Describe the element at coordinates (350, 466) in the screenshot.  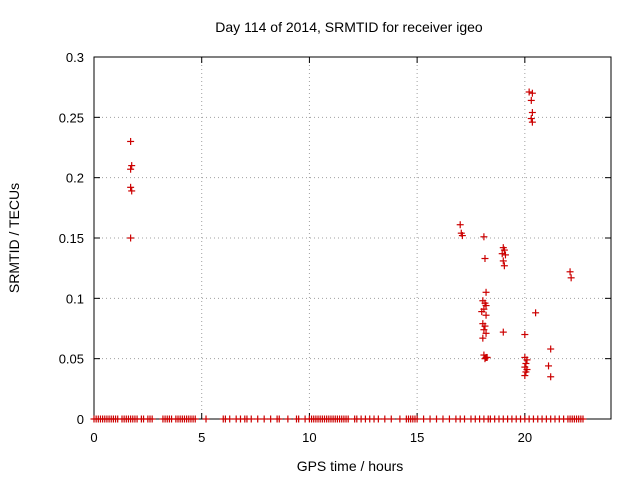
I see `x-axis-label: GPS time / hours` at that location.